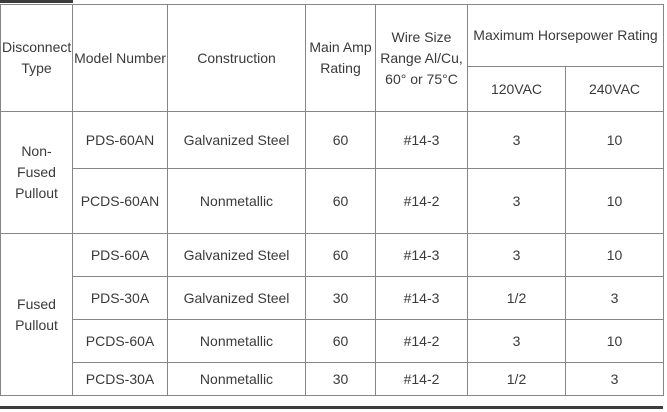  What do you see at coordinates (120, 379) in the screenshot?
I see `cell-model: PCDS-30A` at bounding box center [120, 379].